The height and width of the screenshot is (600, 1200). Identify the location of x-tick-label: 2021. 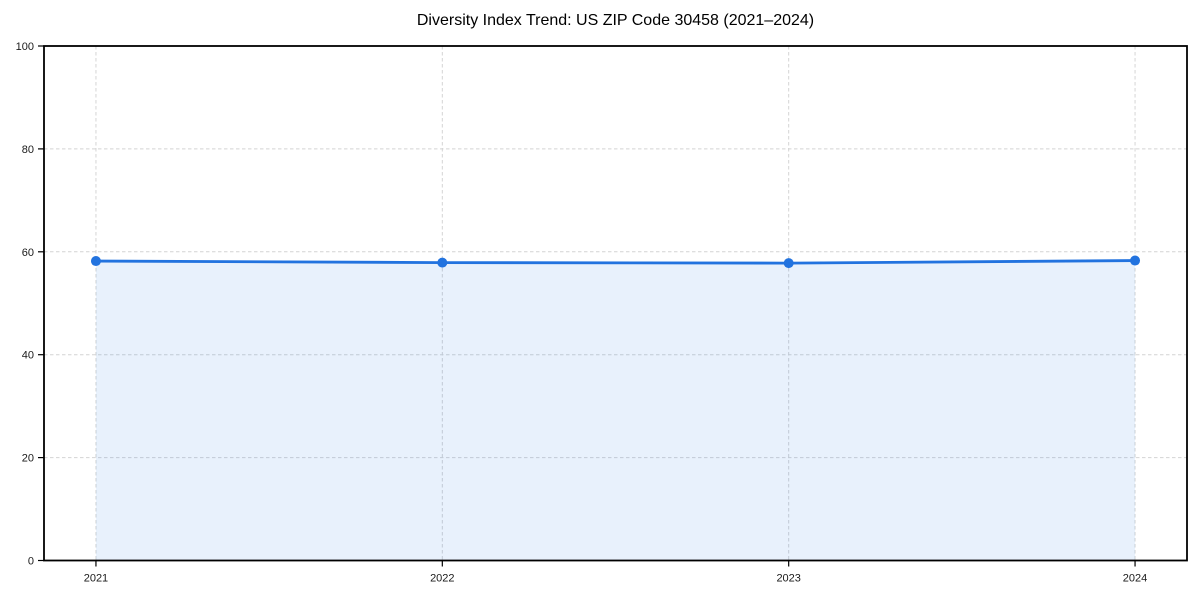
(96, 579).